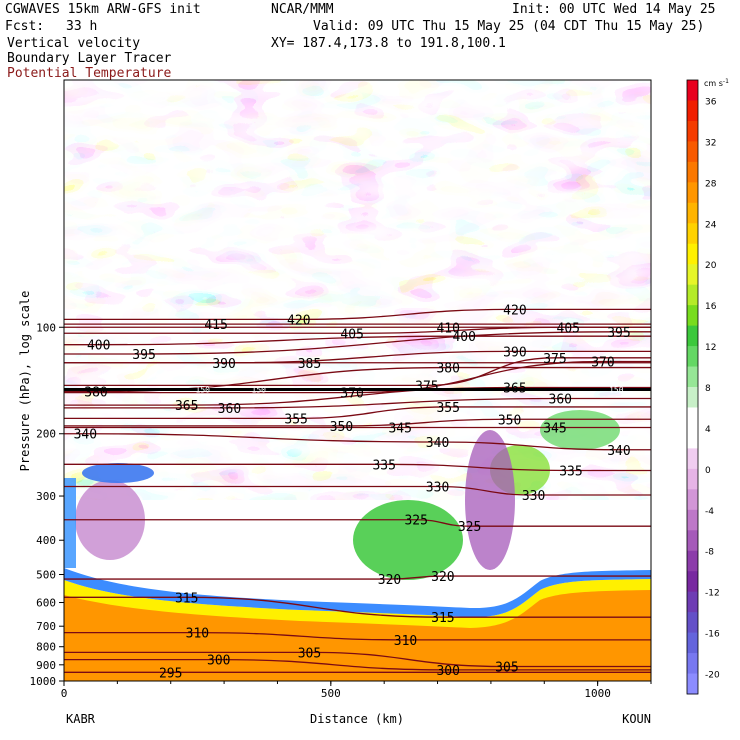  Describe the element at coordinates (46, 496) in the screenshot. I see `y-tick-label: 300` at that location.